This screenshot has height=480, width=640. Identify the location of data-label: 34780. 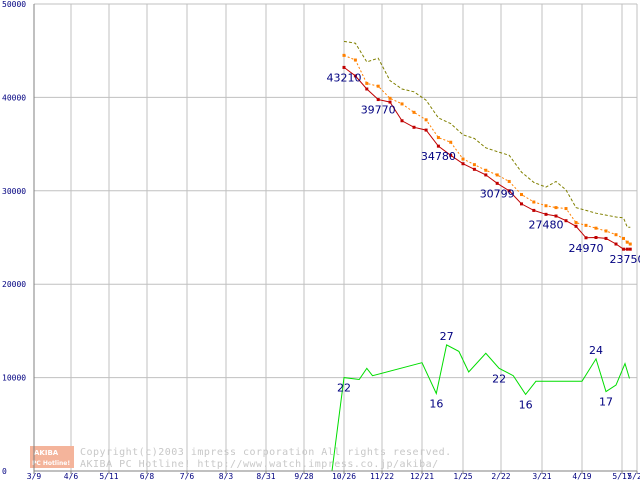
(438, 156).